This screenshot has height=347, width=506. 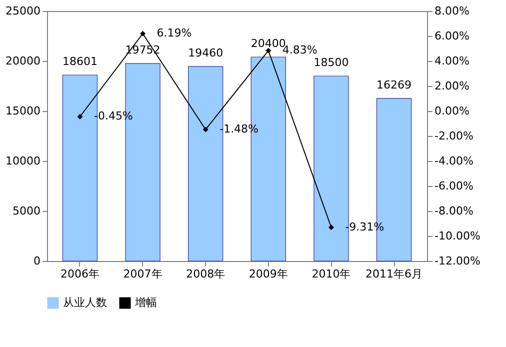 What do you see at coordinates (454, 136) in the screenshot?
I see `y2-tick-label: -2.00%` at bounding box center [454, 136].